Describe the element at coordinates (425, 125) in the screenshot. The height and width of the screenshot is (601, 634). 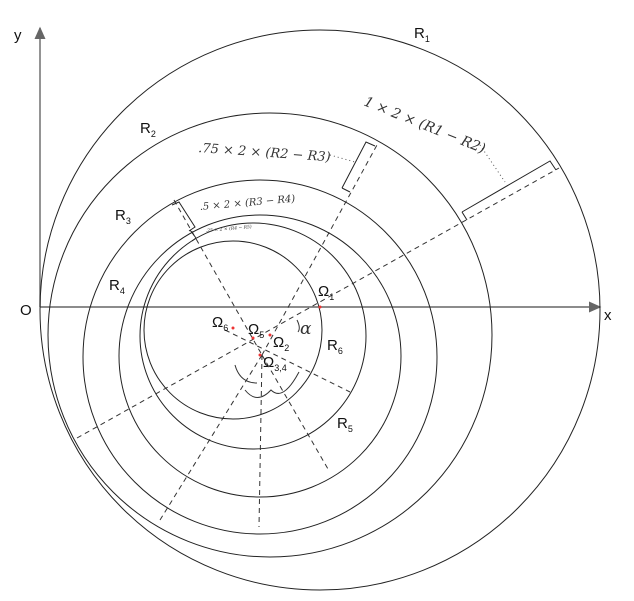
I see `annotation-r1-r2: 1 × 2 × (R1 − R2)` at that location.